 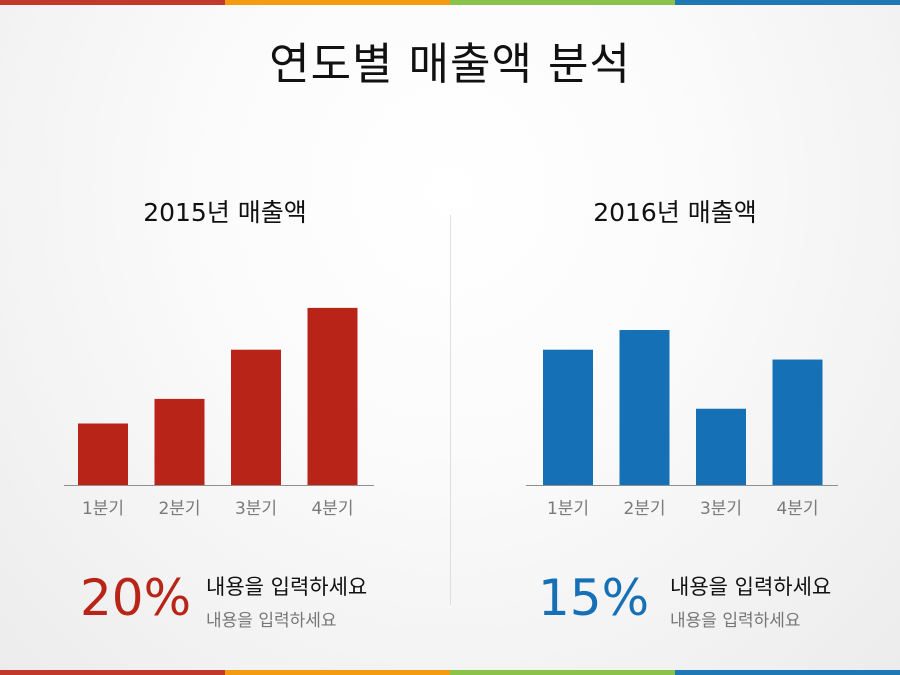 I want to click on top-color-stripe, so click(x=450, y=2).